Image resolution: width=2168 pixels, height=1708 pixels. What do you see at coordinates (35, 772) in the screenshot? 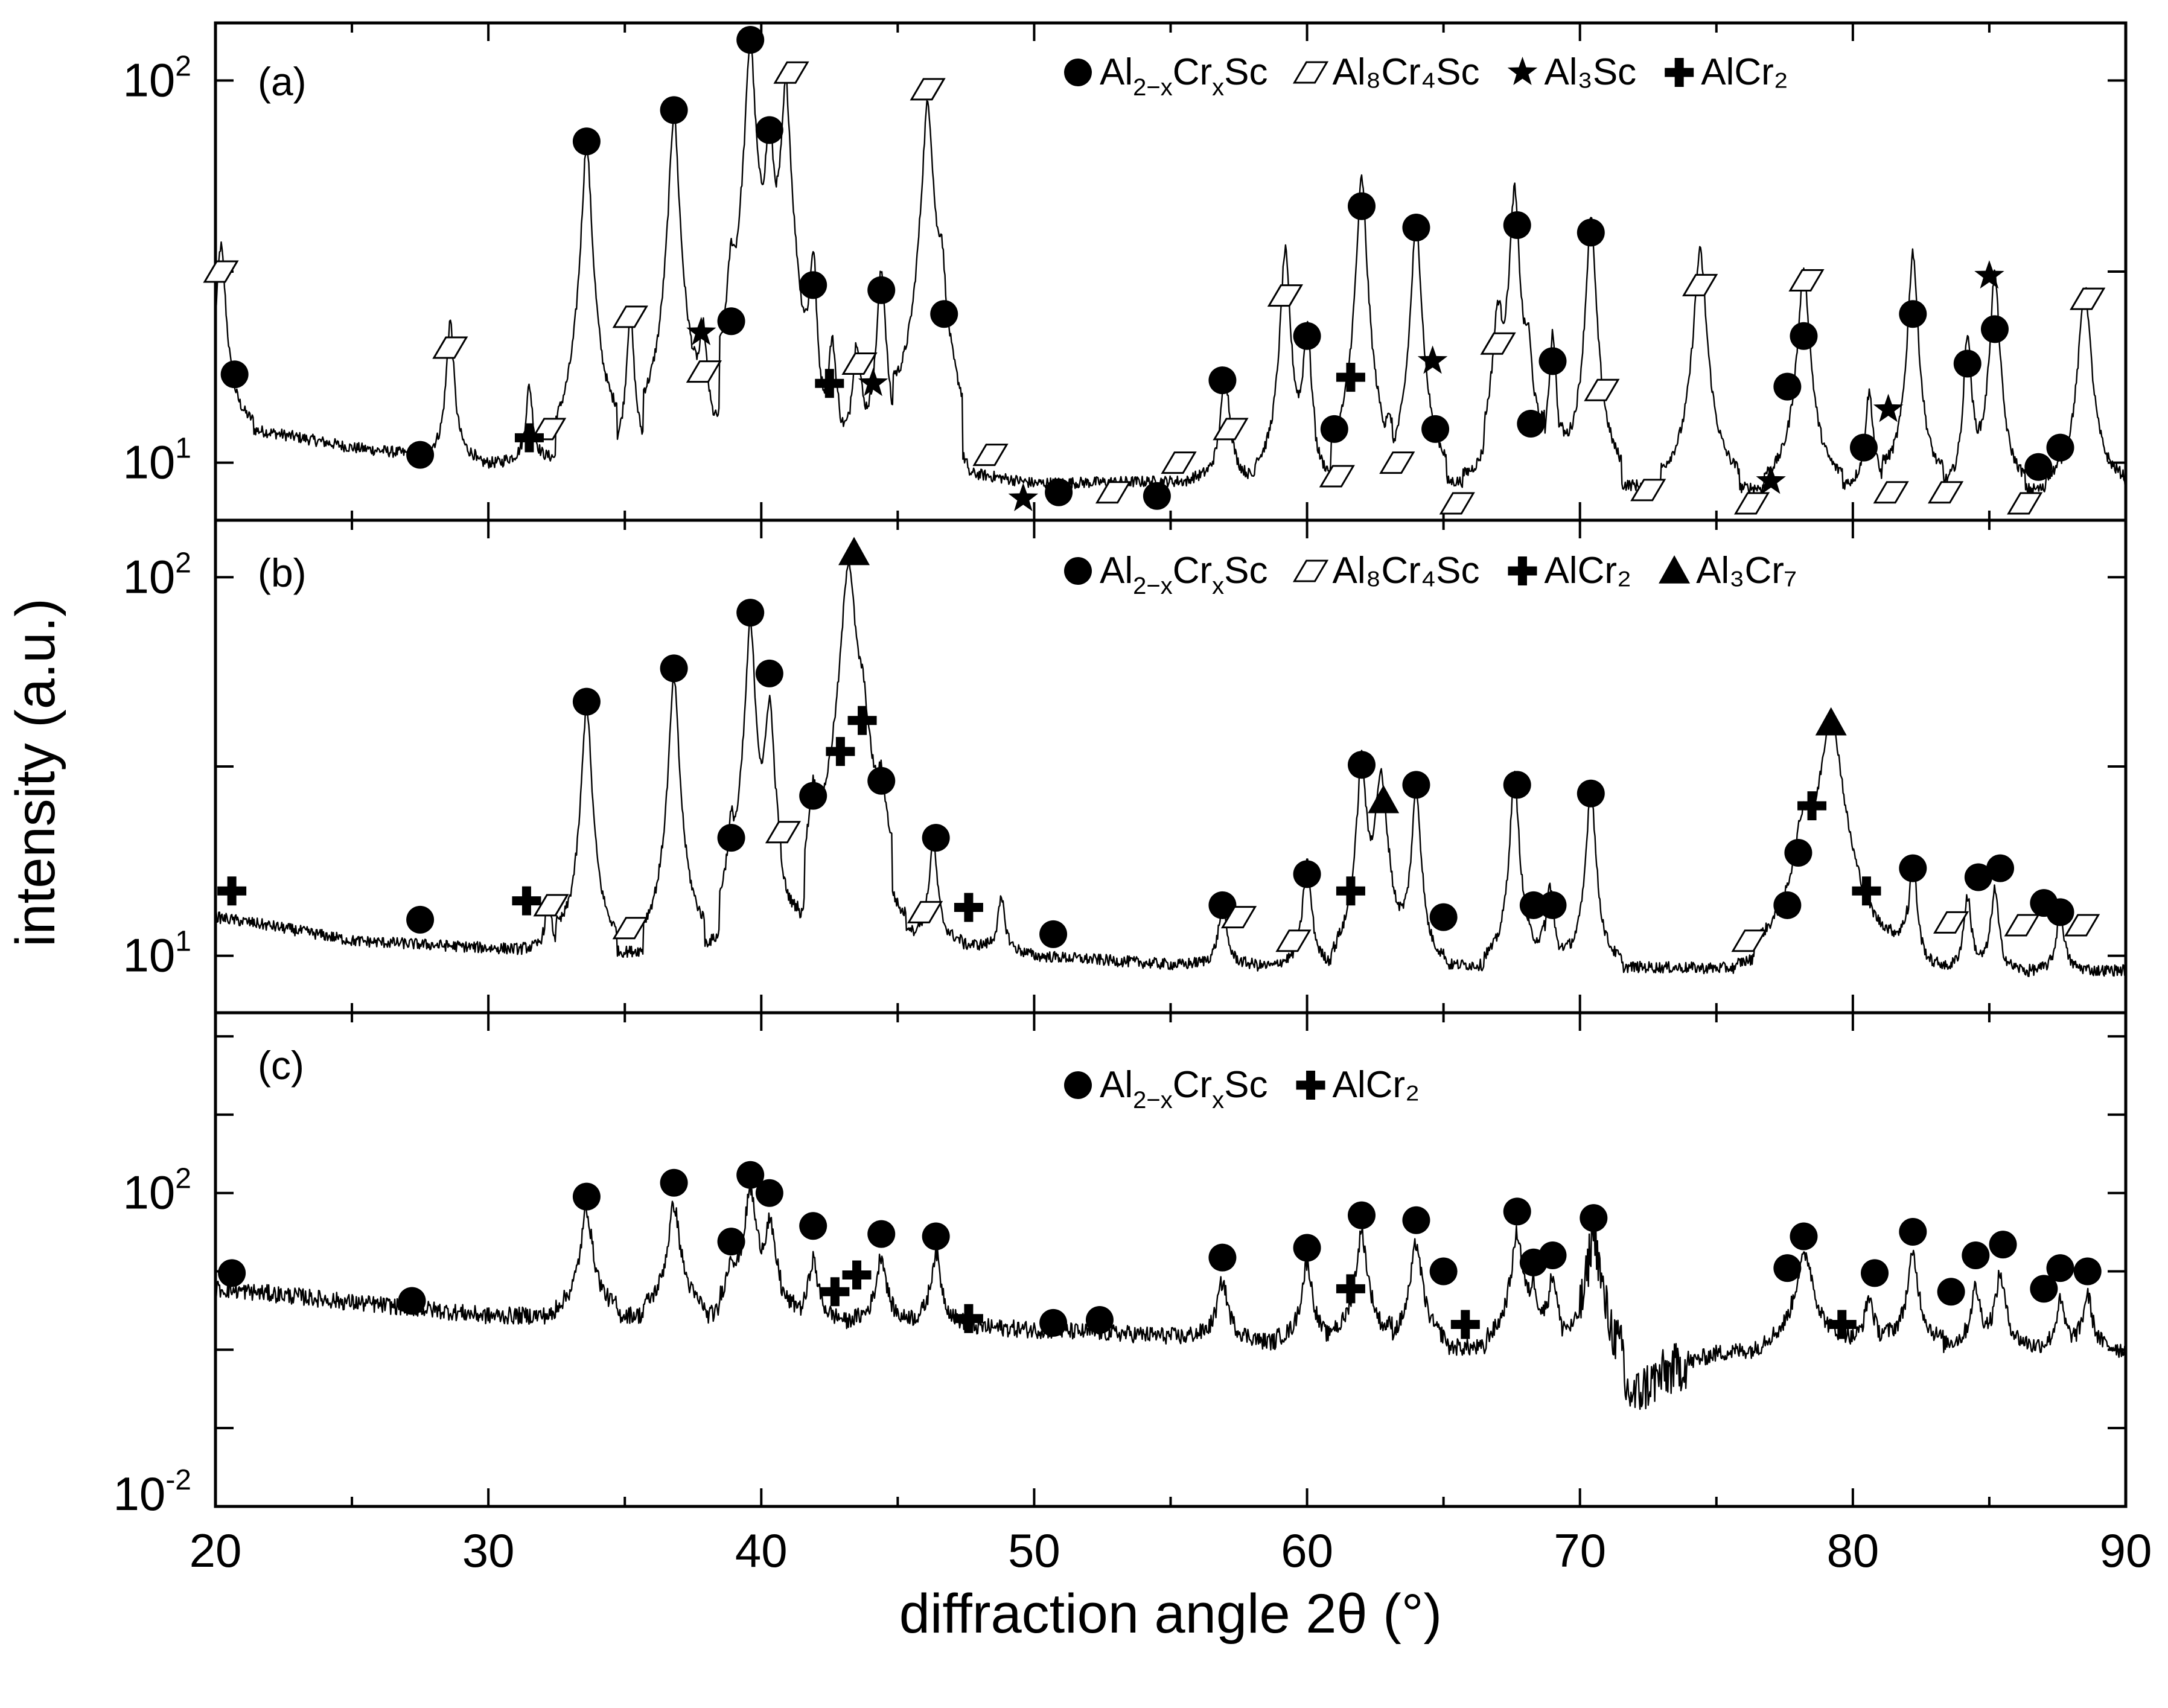
I see `y-axis-title: intensity (a.u.)` at bounding box center [35, 772].